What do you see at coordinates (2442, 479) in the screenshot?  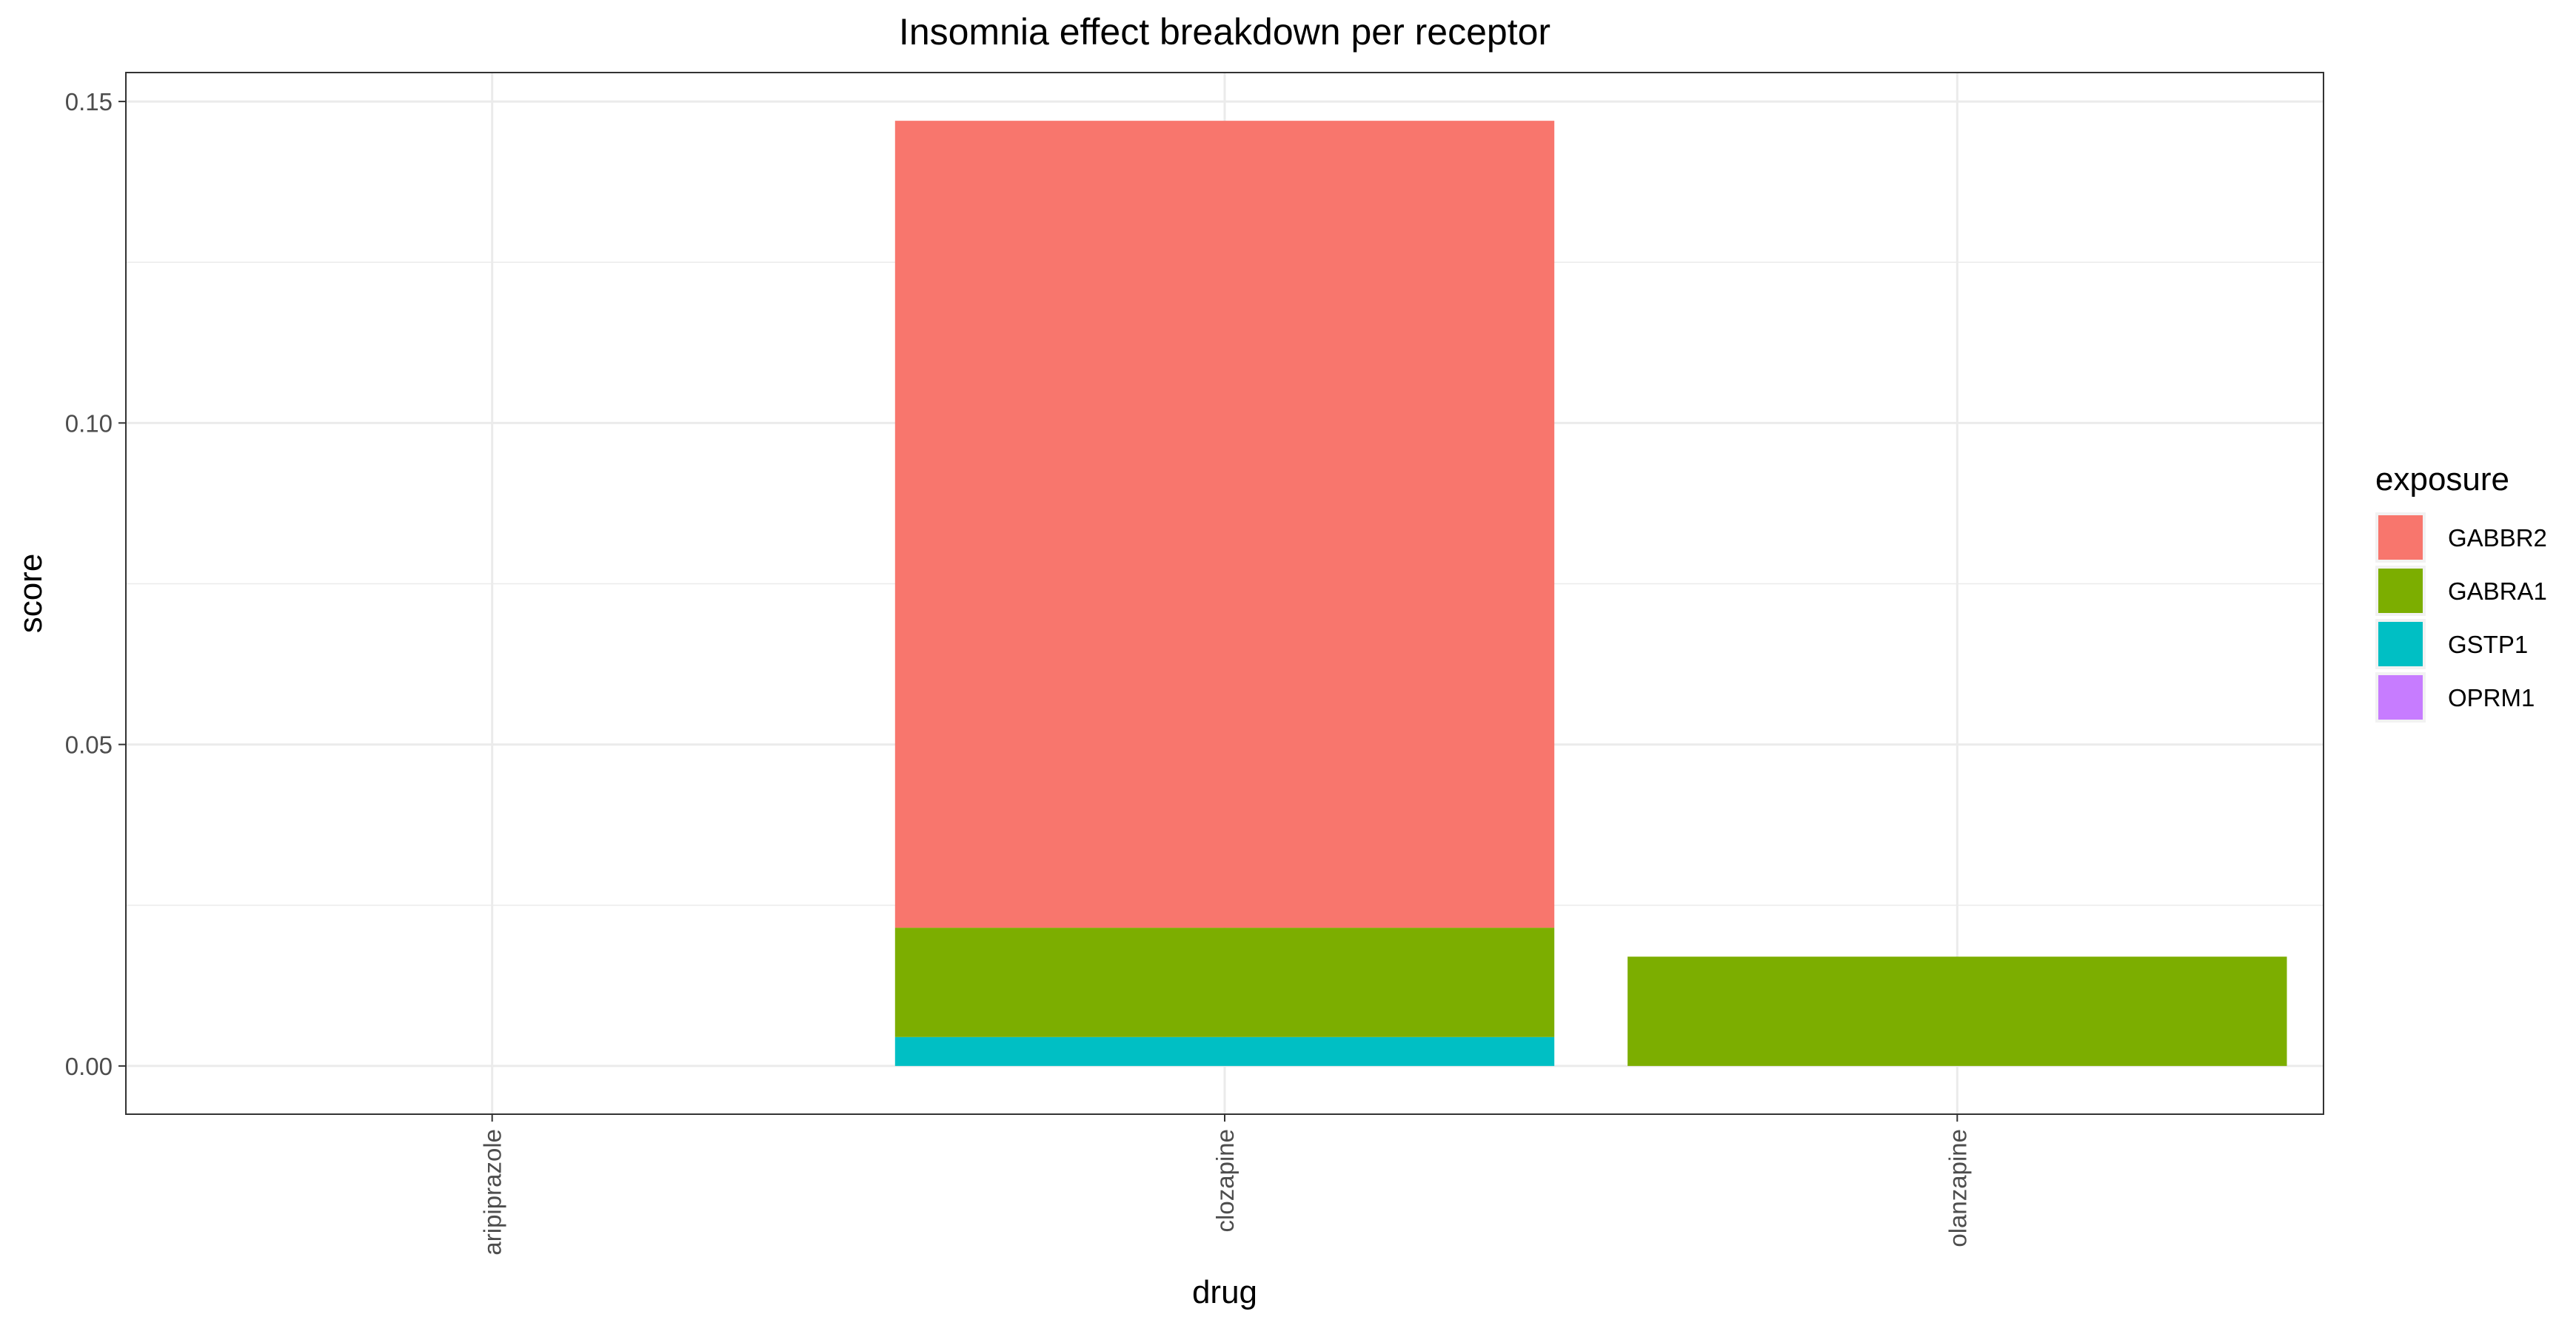 I see `legend-title: exposure` at bounding box center [2442, 479].